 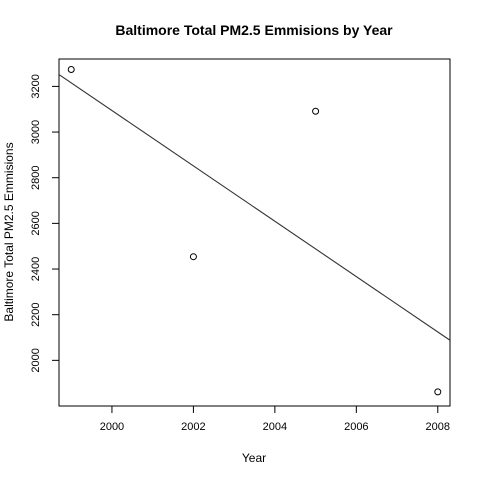 I want to click on x-tick-label: 2006, so click(x=356, y=427).